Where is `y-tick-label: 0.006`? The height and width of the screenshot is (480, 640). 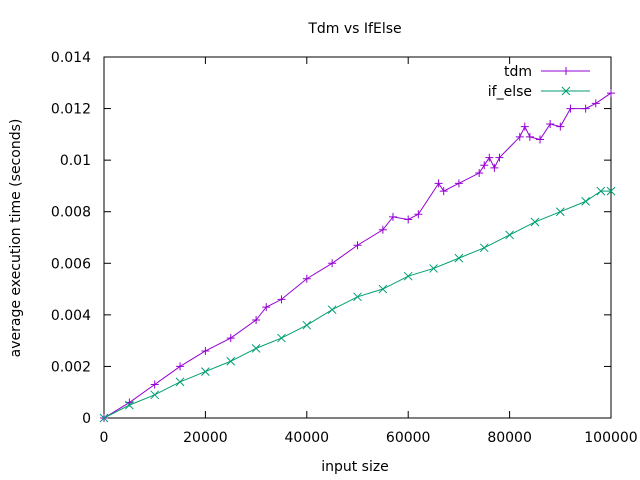
y-tick-label: 0.006 is located at coordinates (71, 264).